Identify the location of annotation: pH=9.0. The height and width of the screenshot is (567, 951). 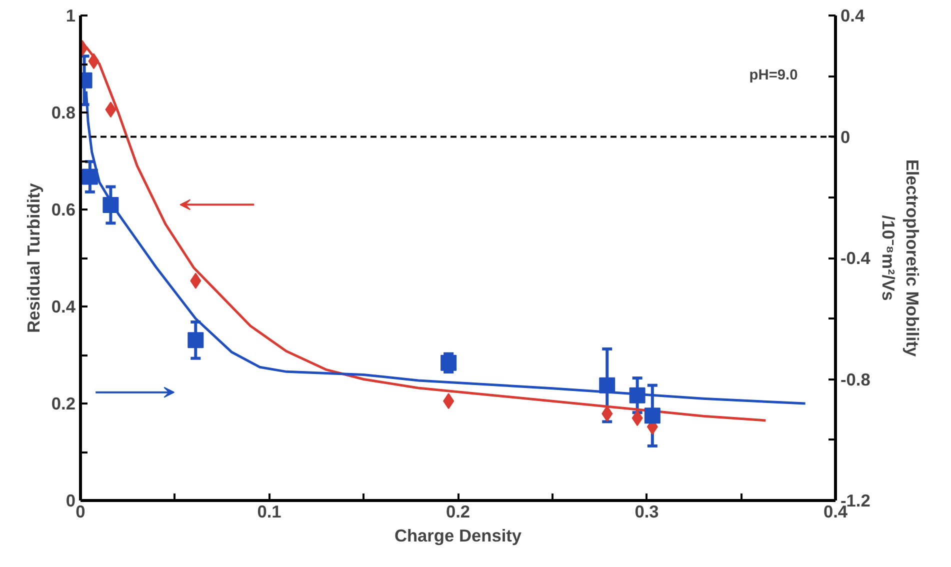
(773, 75).